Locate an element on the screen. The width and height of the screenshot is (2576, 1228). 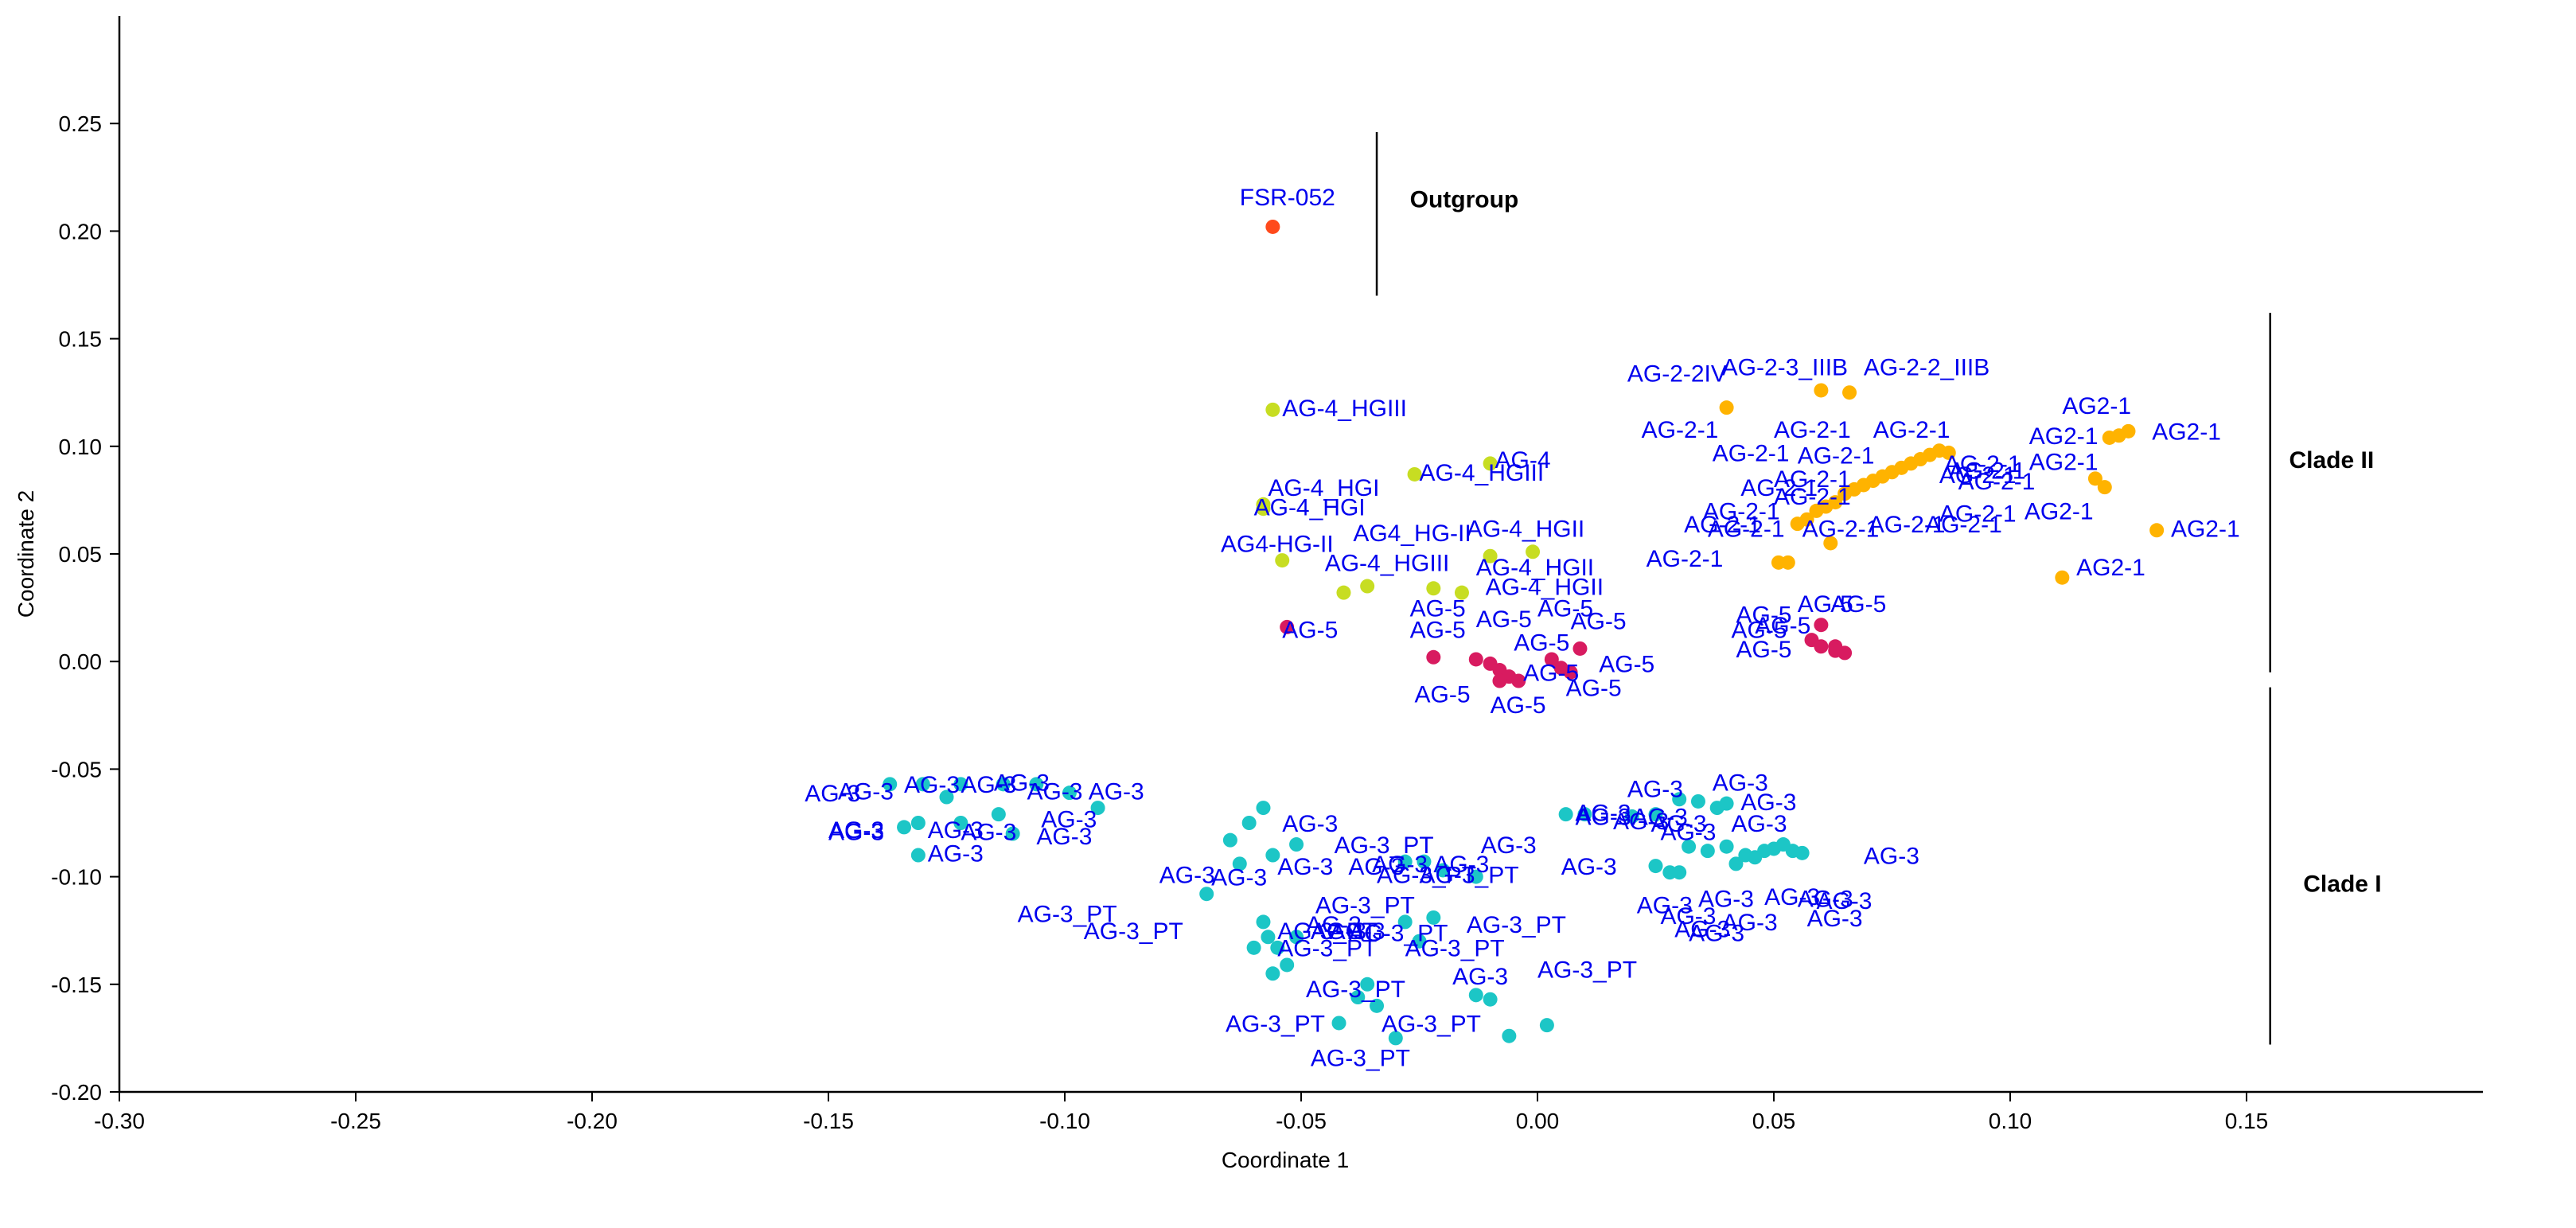
y-tick-label: 0.05 is located at coordinates (81, 554).